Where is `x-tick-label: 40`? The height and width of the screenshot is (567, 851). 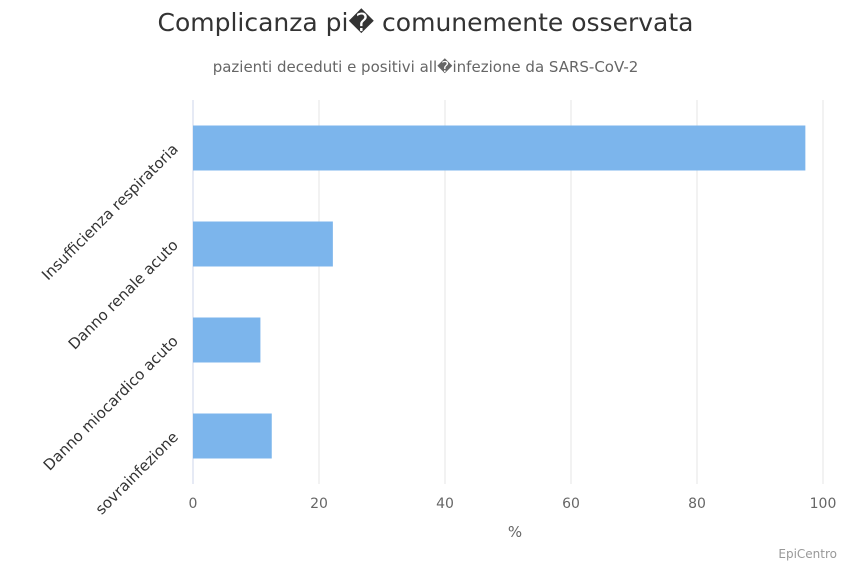 x-tick-label: 40 is located at coordinates (445, 504).